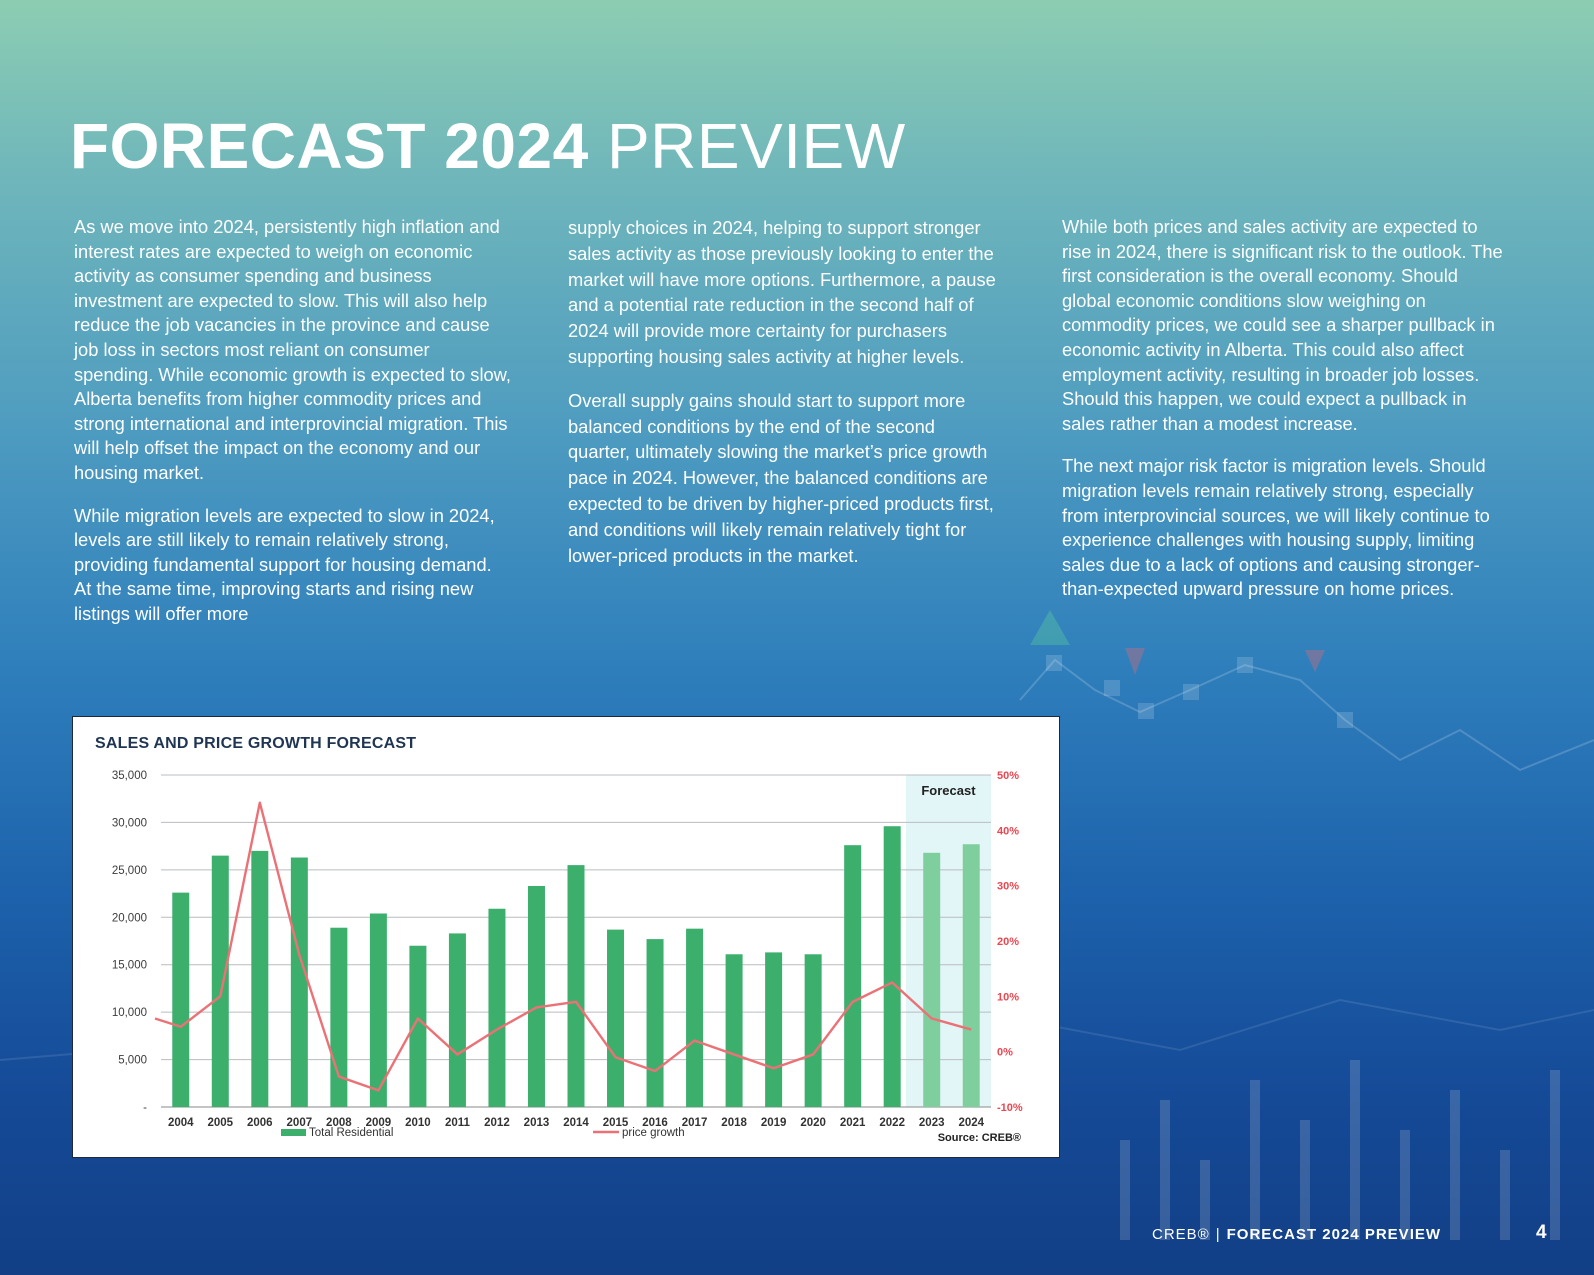 The image size is (1594, 1275). What do you see at coordinates (576, 1123) in the screenshot?
I see `x-tick-label: 2014` at bounding box center [576, 1123].